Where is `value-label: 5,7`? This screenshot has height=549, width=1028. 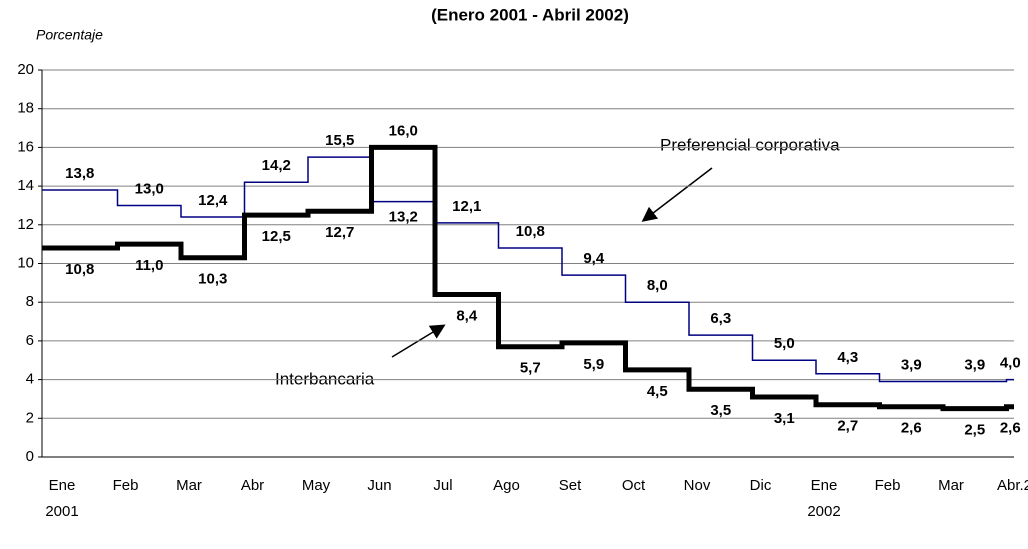
value-label: 5,7 is located at coordinates (530, 368).